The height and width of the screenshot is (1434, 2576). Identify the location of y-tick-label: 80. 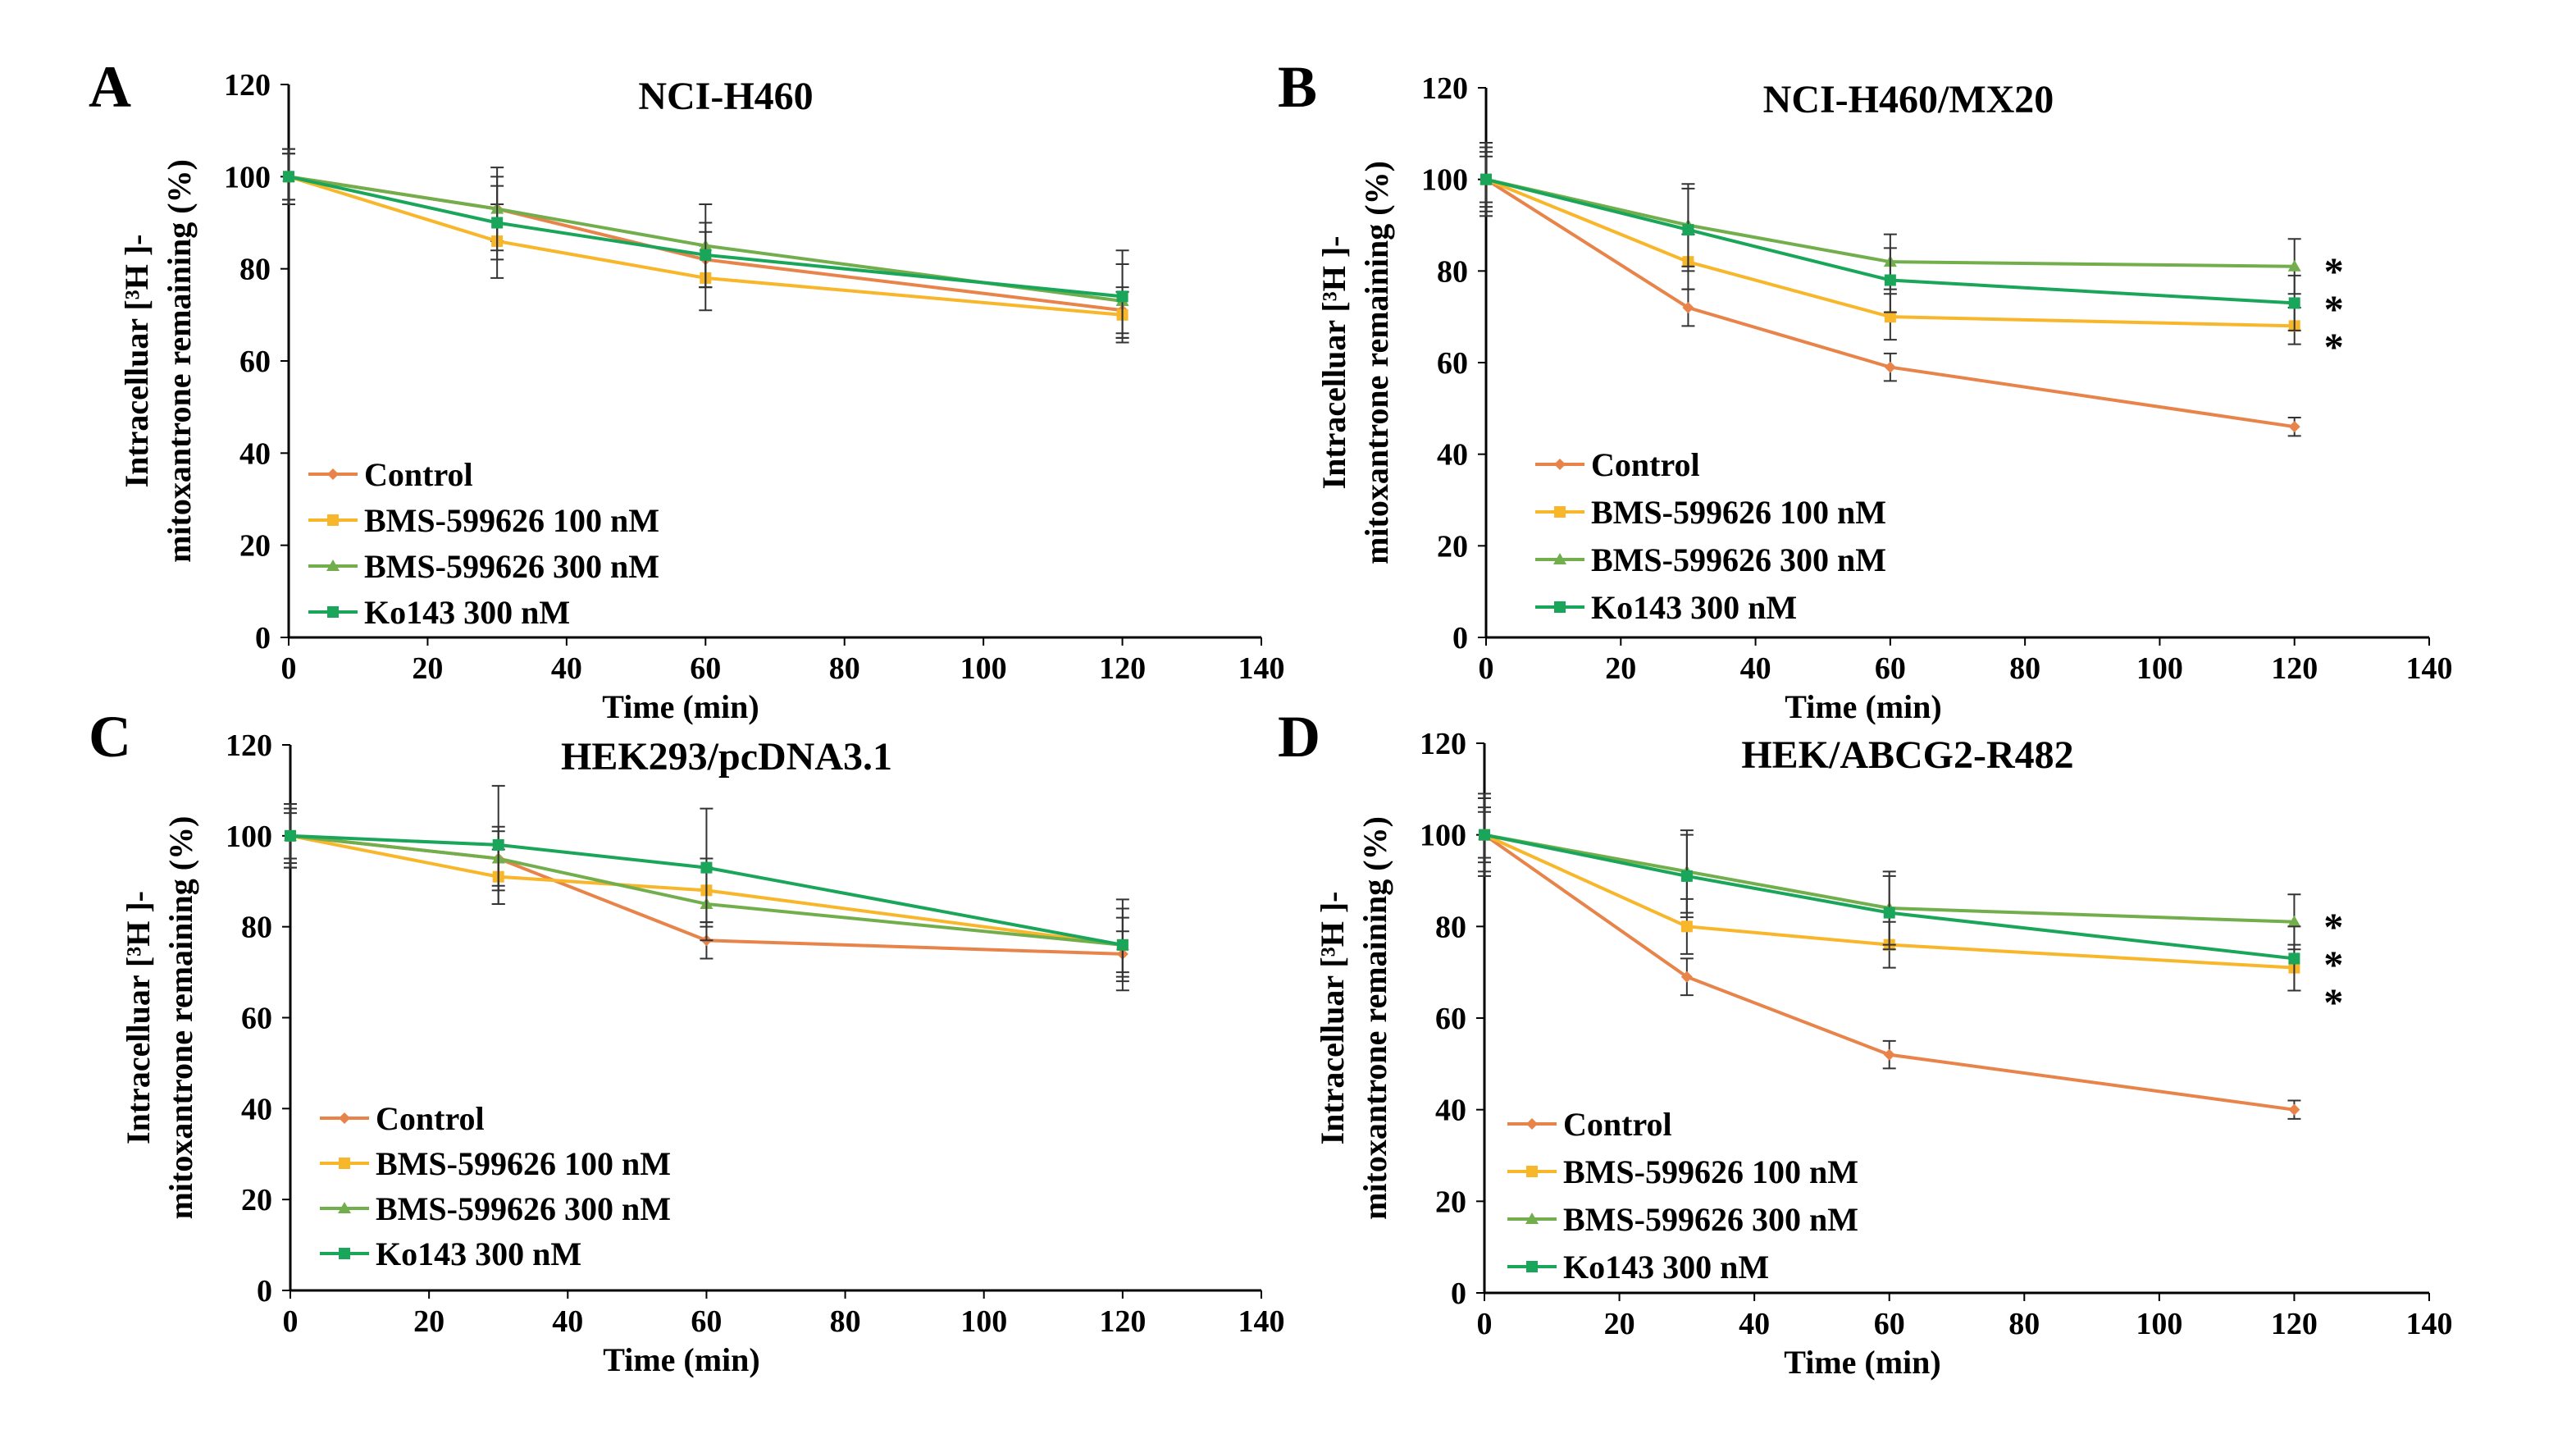
(255, 270).